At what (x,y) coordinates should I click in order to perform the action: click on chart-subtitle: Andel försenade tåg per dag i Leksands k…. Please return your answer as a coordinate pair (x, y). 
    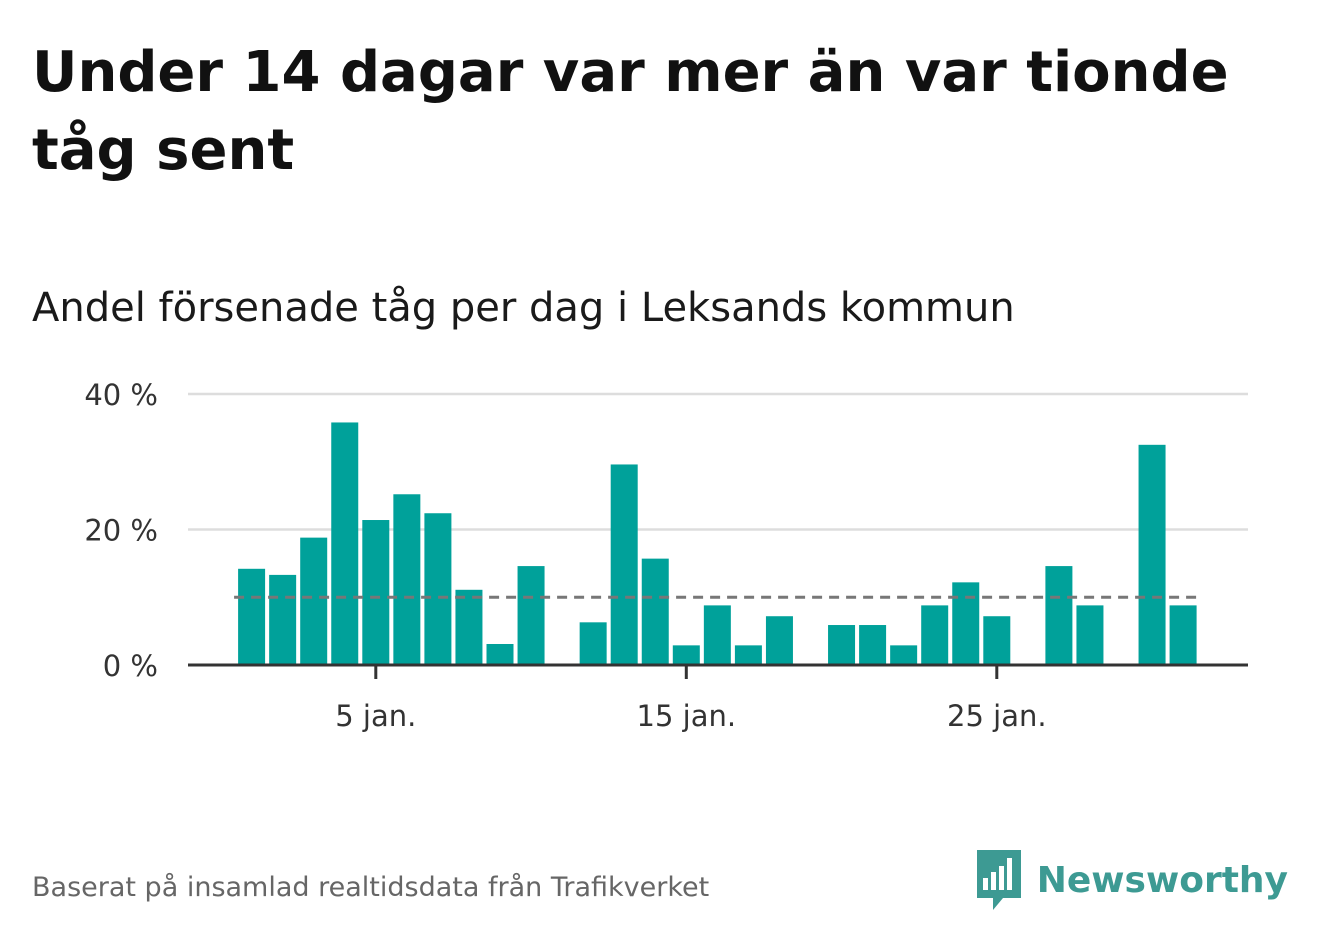
    Looking at the image, I should click on (523, 308).